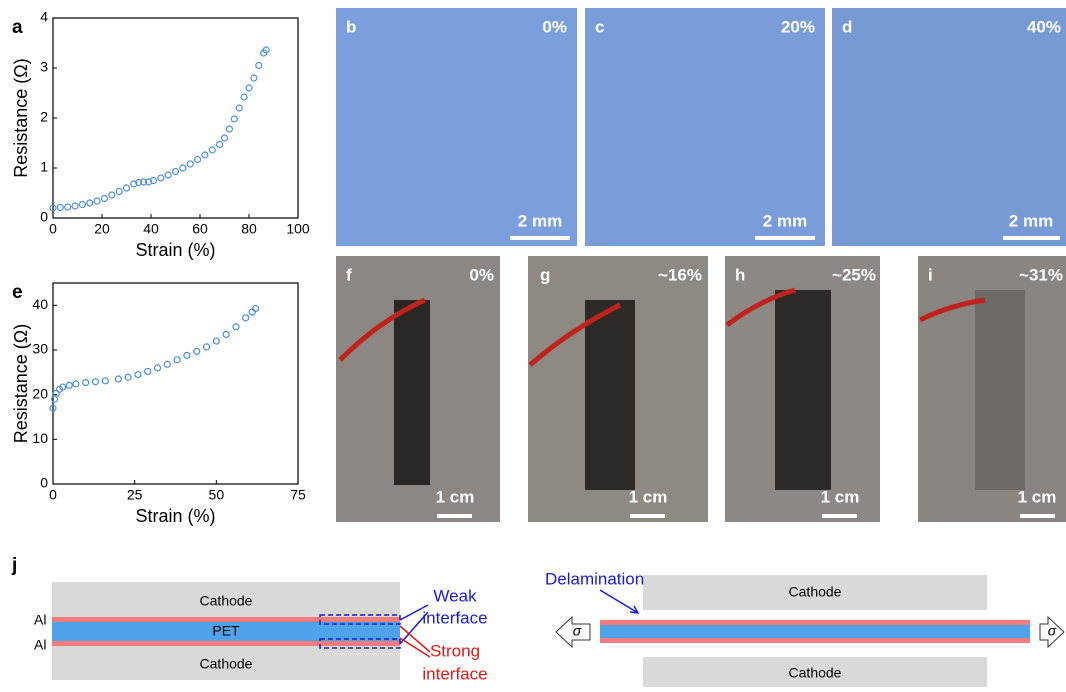 The height and width of the screenshot is (692, 1066). Describe the element at coordinates (40, 349) in the screenshot. I see `y-tick-label: 30` at that location.